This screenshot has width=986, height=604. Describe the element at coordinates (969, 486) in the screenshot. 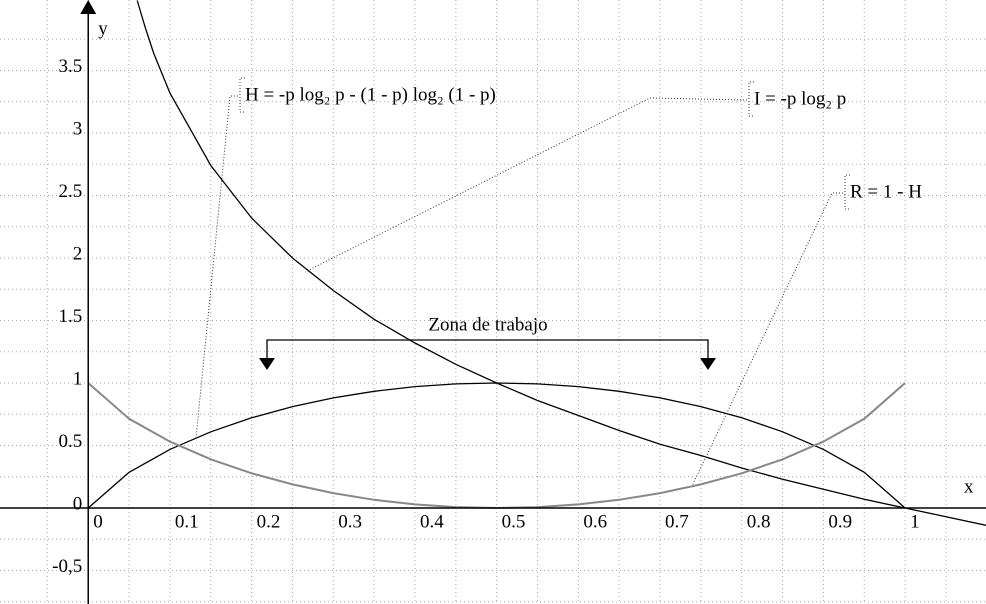

I see `x-axis-label: x` at that location.